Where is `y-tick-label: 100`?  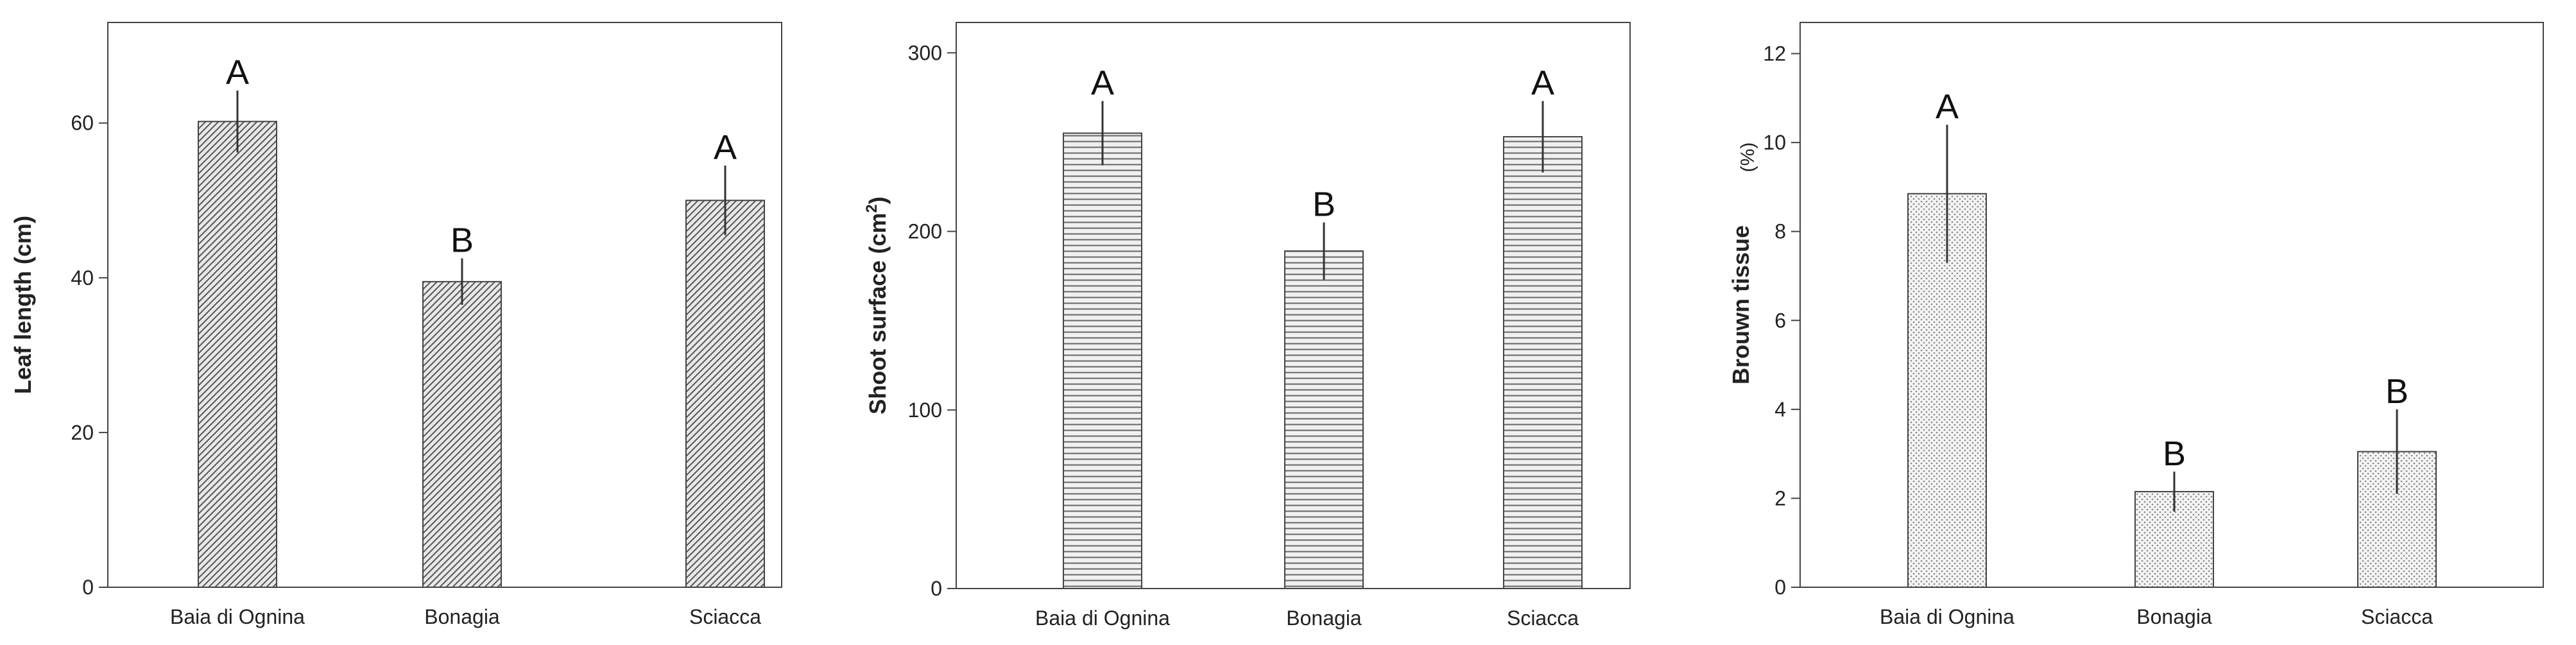
y-tick-label: 100 is located at coordinates (925, 411).